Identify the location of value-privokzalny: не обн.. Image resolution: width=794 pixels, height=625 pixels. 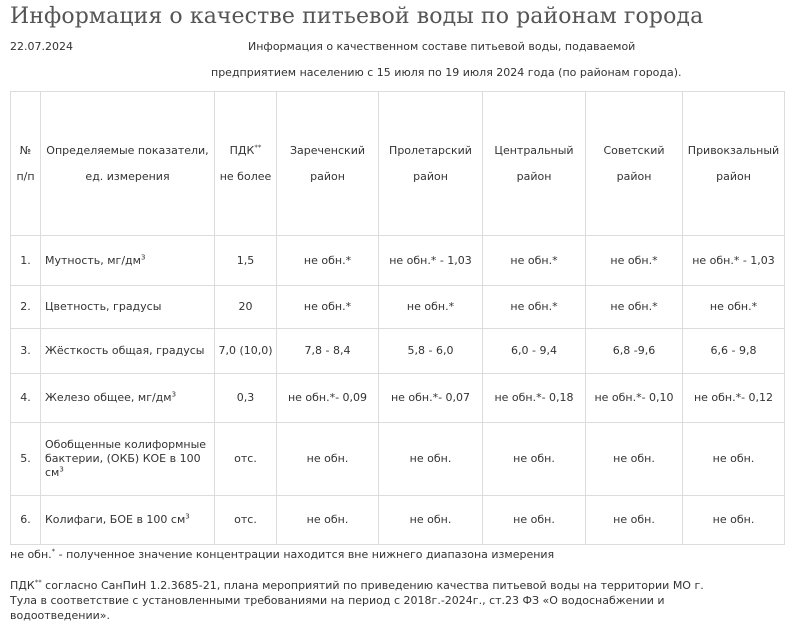
(733, 459).